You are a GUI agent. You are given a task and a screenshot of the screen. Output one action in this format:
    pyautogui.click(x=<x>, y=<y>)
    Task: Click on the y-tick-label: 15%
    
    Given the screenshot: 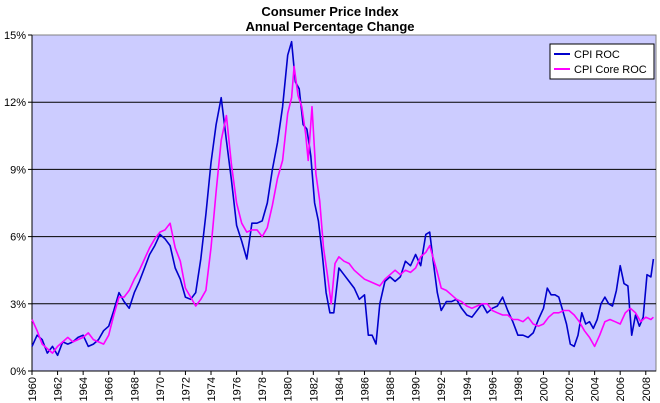 What is the action you would take?
    pyautogui.click(x=15, y=36)
    